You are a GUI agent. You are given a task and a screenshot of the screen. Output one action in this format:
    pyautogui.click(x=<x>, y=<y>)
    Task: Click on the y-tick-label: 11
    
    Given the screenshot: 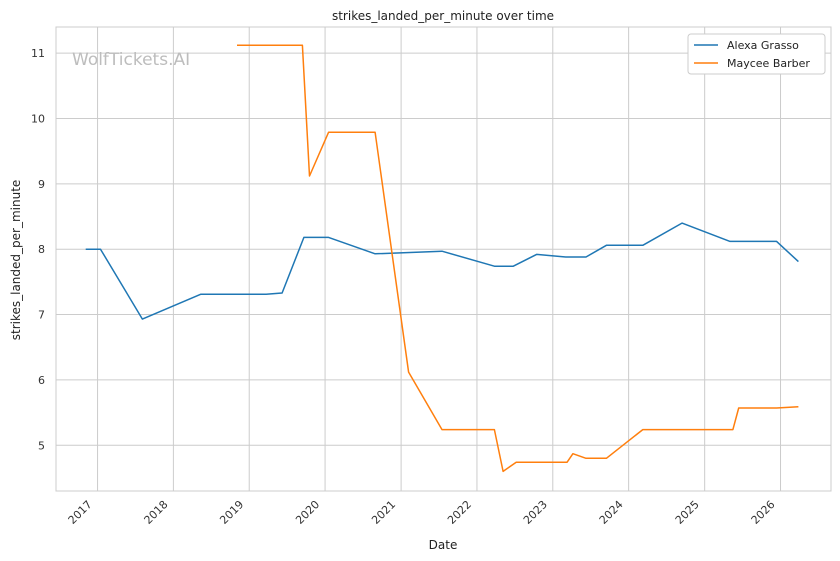 What is the action you would take?
    pyautogui.click(x=38, y=53)
    